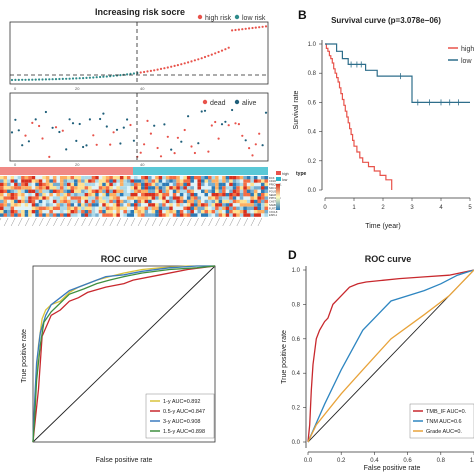  What do you see at coordinates (249, 103) in the screenshot?
I see `legend-label-alive: alive` at bounding box center [249, 103].